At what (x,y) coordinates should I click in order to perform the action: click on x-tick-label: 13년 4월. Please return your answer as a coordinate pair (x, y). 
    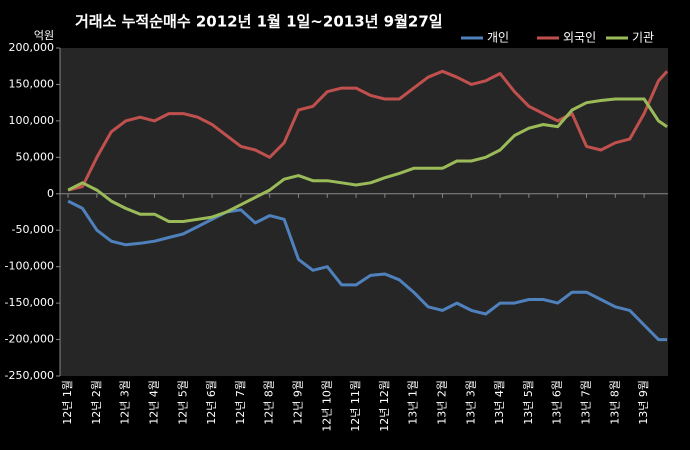
    Looking at the image, I should click on (499, 402).